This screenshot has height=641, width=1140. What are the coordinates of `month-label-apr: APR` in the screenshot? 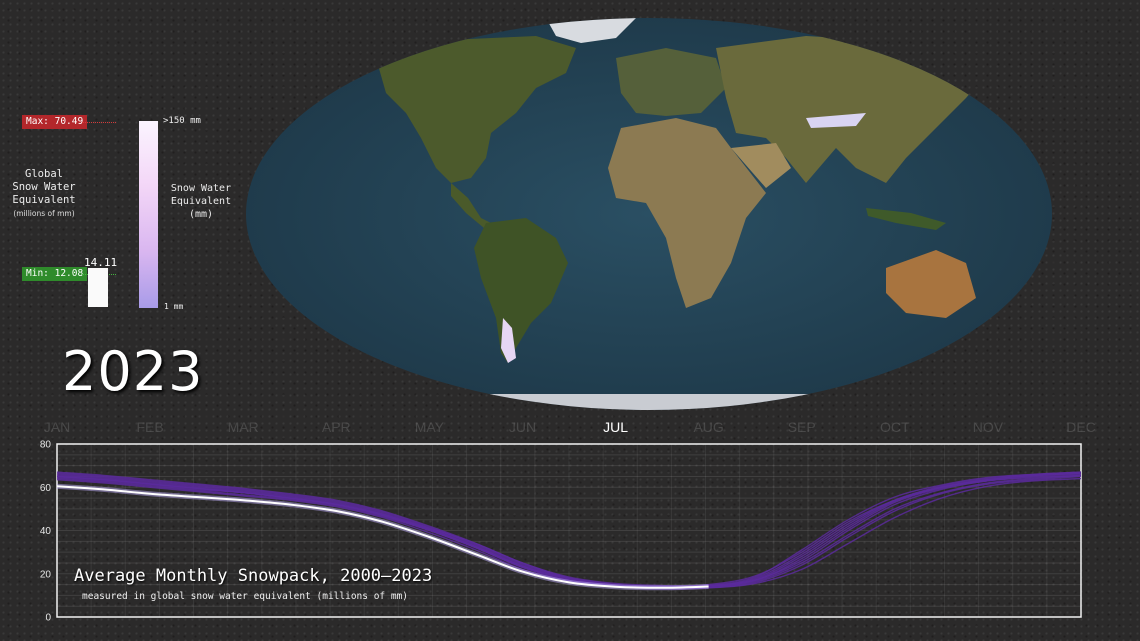 It's located at (336, 427).